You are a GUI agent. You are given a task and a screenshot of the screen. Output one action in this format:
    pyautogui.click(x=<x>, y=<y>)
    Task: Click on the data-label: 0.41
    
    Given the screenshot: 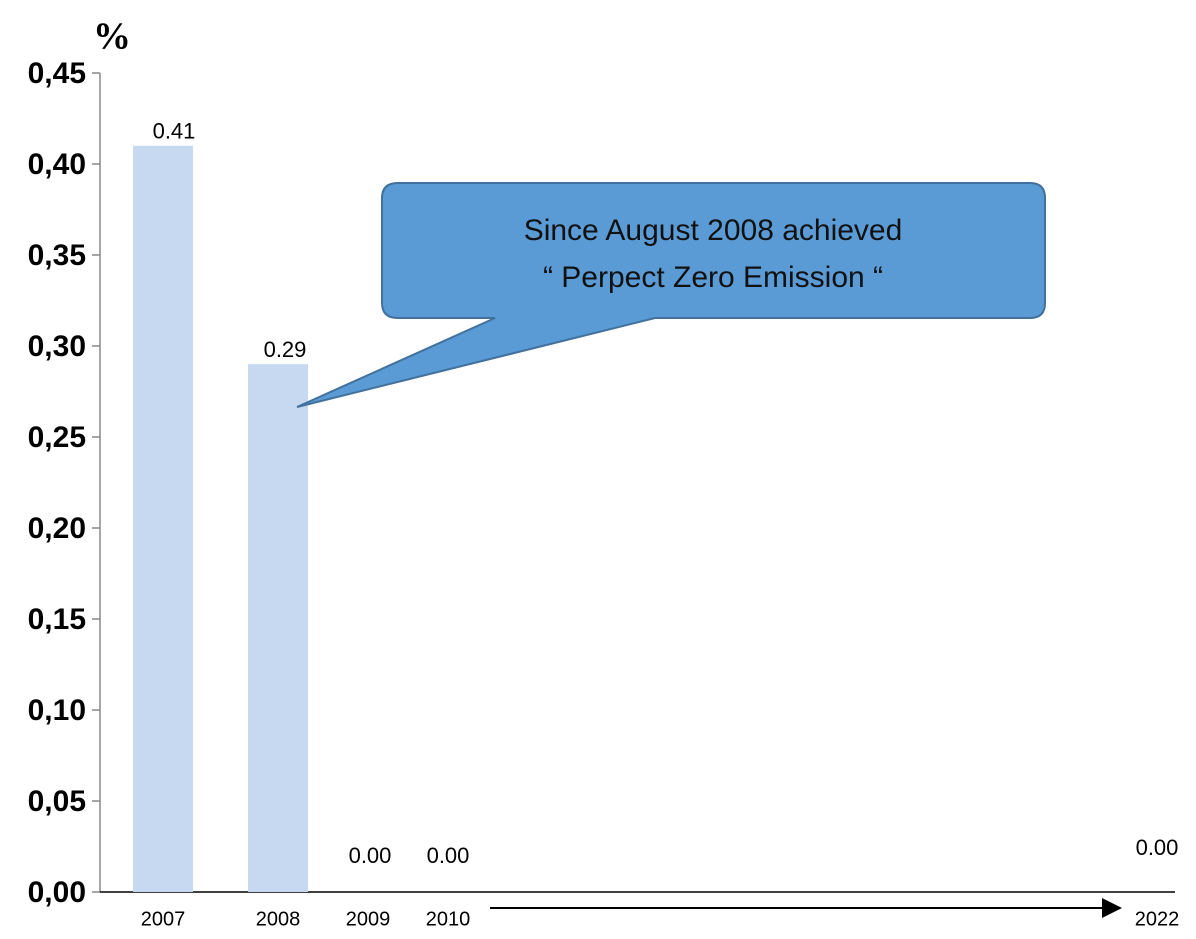 What is the action you would take?
    pyautogui.click(x=174, y=131)
    